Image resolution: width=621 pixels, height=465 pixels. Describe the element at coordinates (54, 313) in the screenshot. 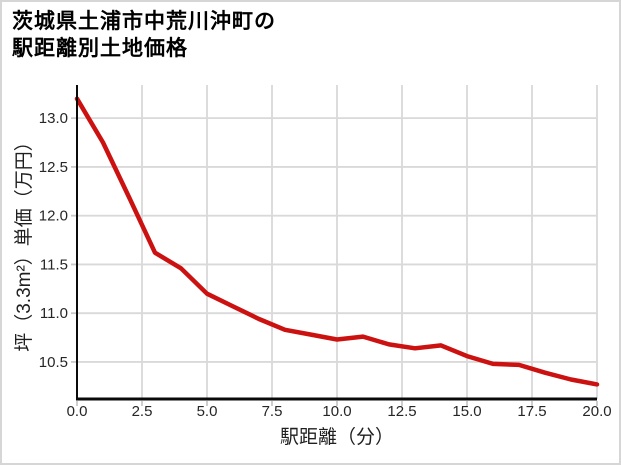

I see `y-tick-label: 11.0` at that location.